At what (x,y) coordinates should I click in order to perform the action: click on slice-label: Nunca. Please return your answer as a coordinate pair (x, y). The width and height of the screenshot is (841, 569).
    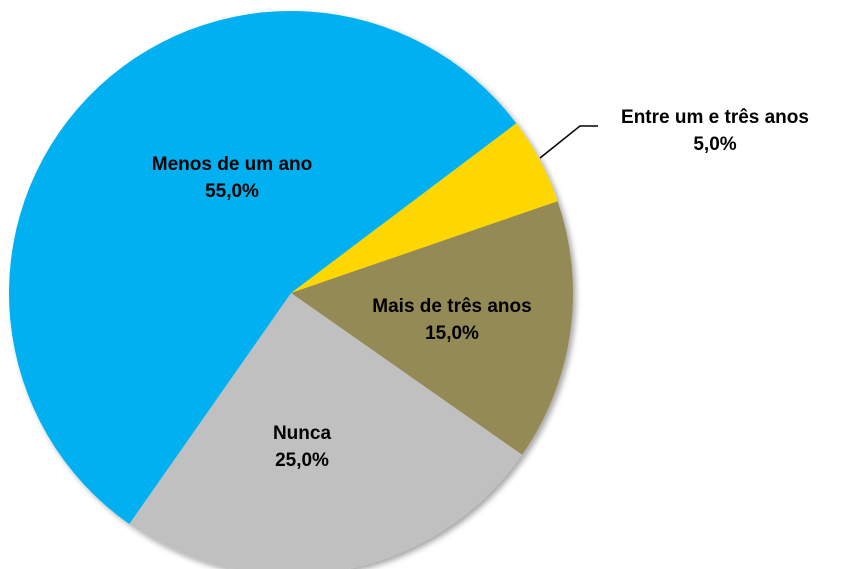
    Looking at the image, I should click on (302, 433).